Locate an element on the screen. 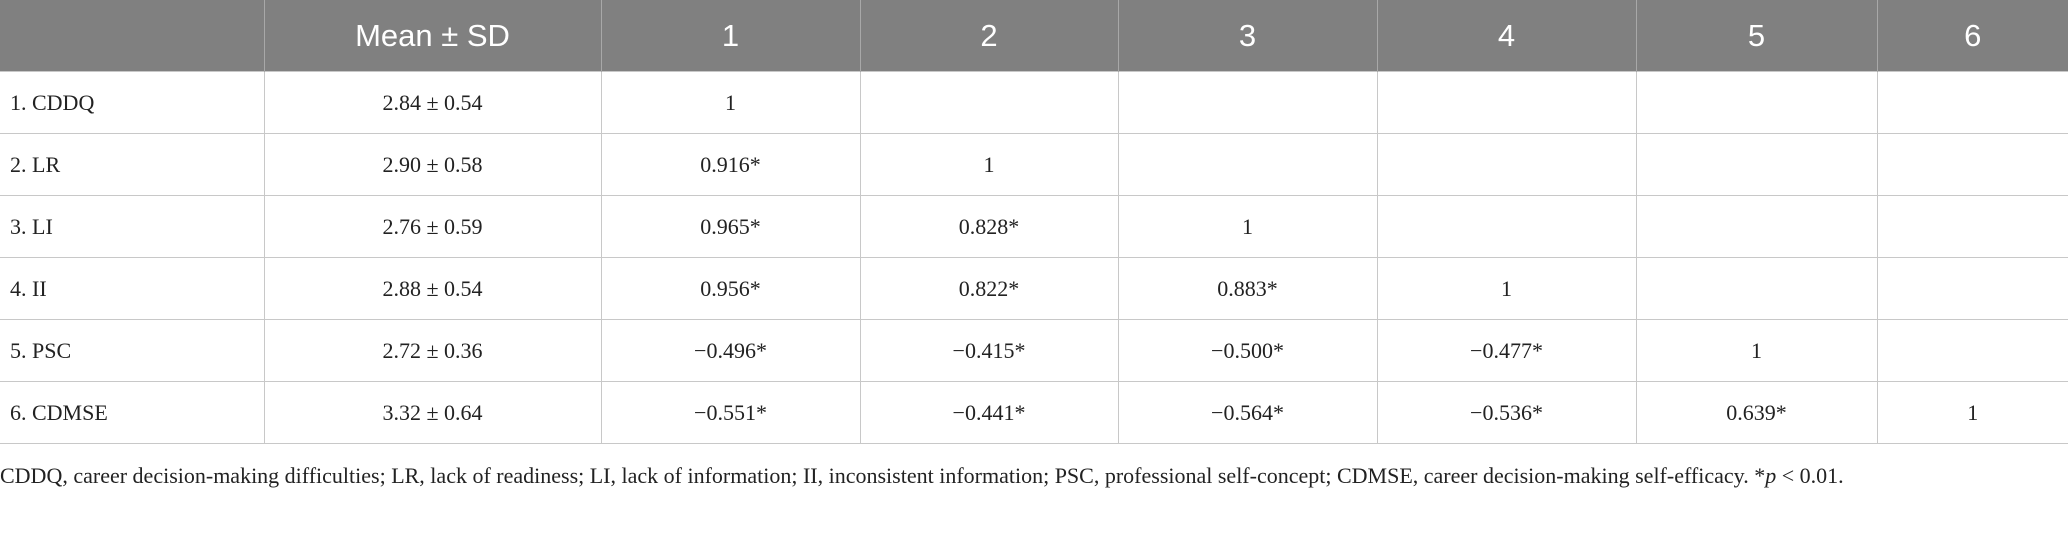 This screenshot has height=536, width=2068. header-cell: 2 is located at coordinates (988, 36).